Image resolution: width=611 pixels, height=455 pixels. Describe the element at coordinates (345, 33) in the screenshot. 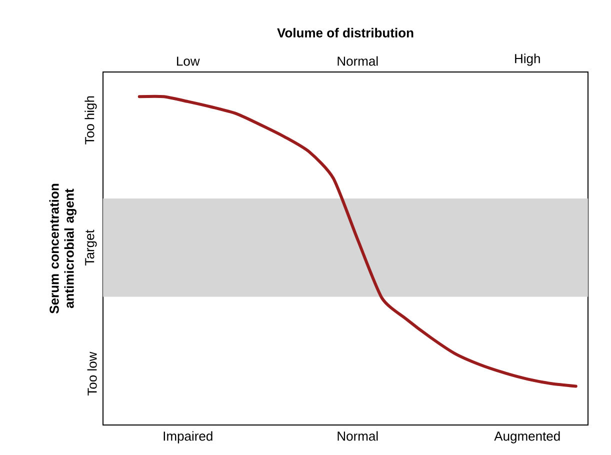

I see `x-axis-title: Volume of distribution` at that location.